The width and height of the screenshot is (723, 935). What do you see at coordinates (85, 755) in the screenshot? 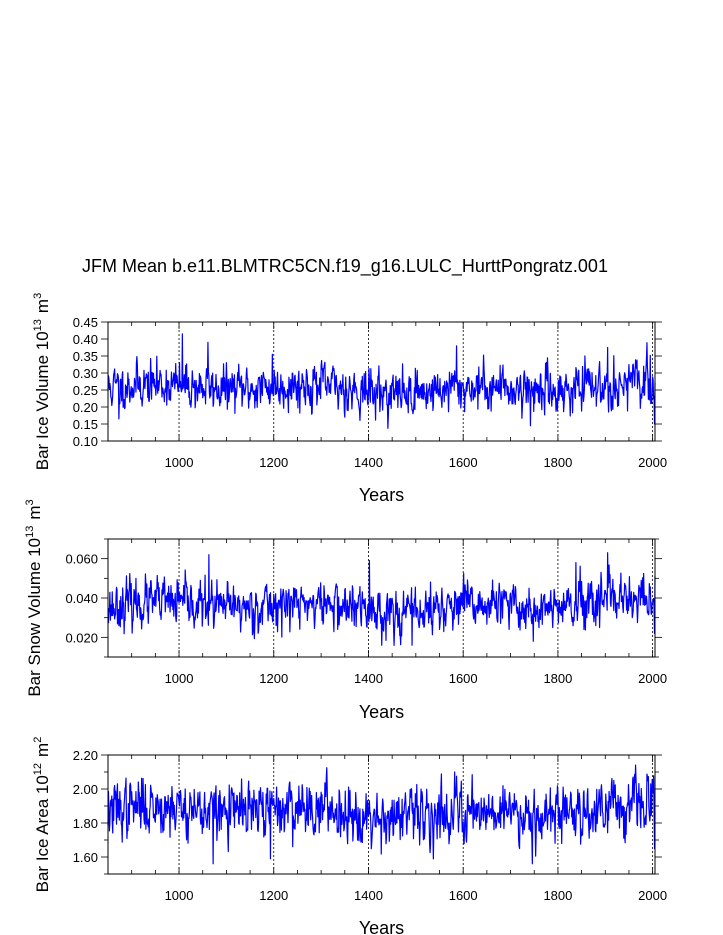
I see `y-tick-label: 2.20` at bounding box center [85, 755].